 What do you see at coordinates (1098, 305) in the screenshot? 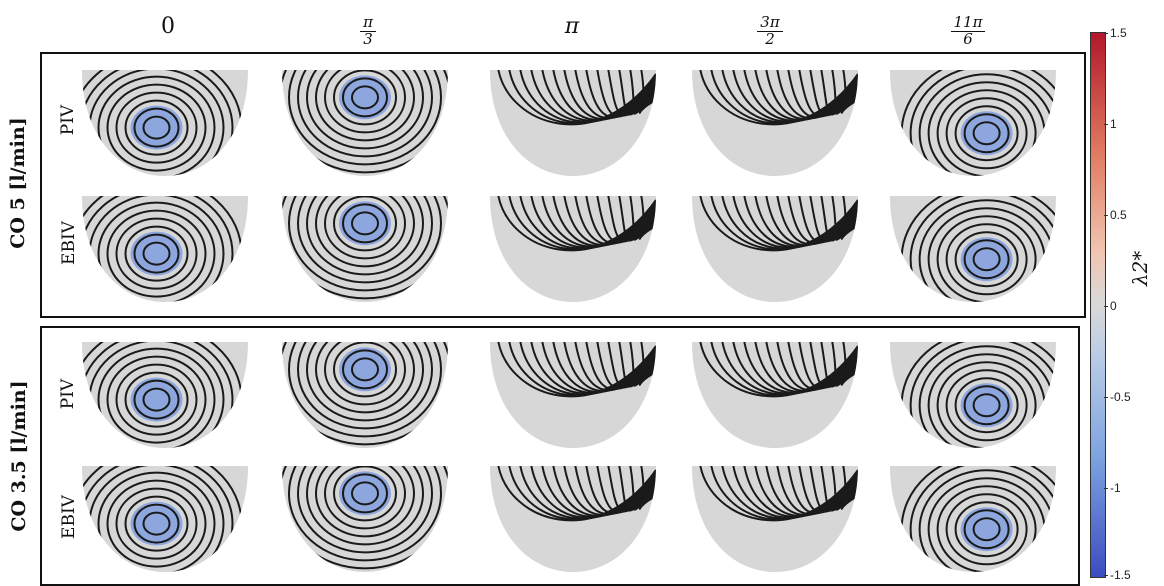
I see `colorbar` at bounding box center [1098, 305].